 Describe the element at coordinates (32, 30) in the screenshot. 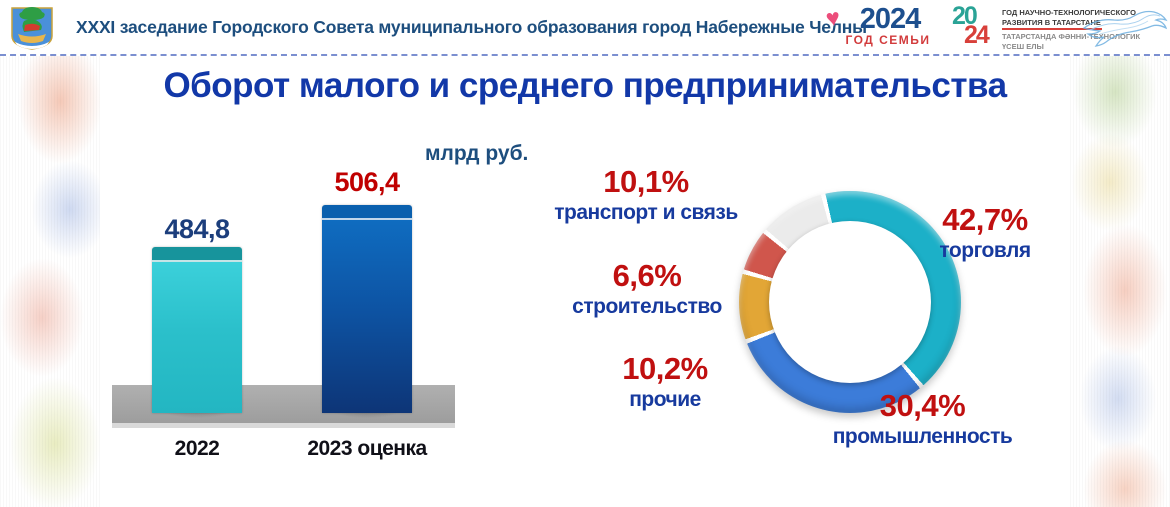

I see `city-coat-of-arms-icon` at that location.